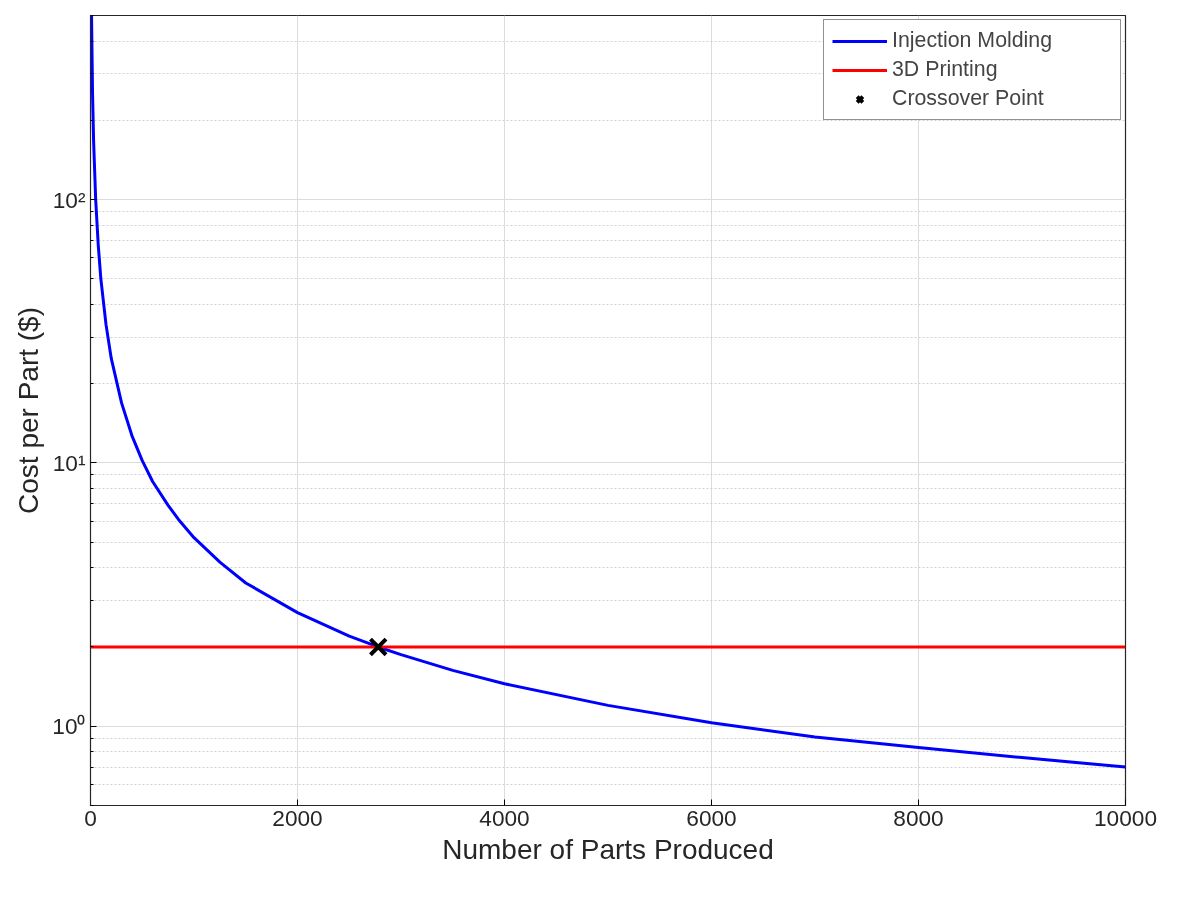 This screenshot has width=1187, height=902. What do you see at coordinates (711, 817) in the screenshot?
I see `x-tick-label: 6000` at bounding box center [711, 817].